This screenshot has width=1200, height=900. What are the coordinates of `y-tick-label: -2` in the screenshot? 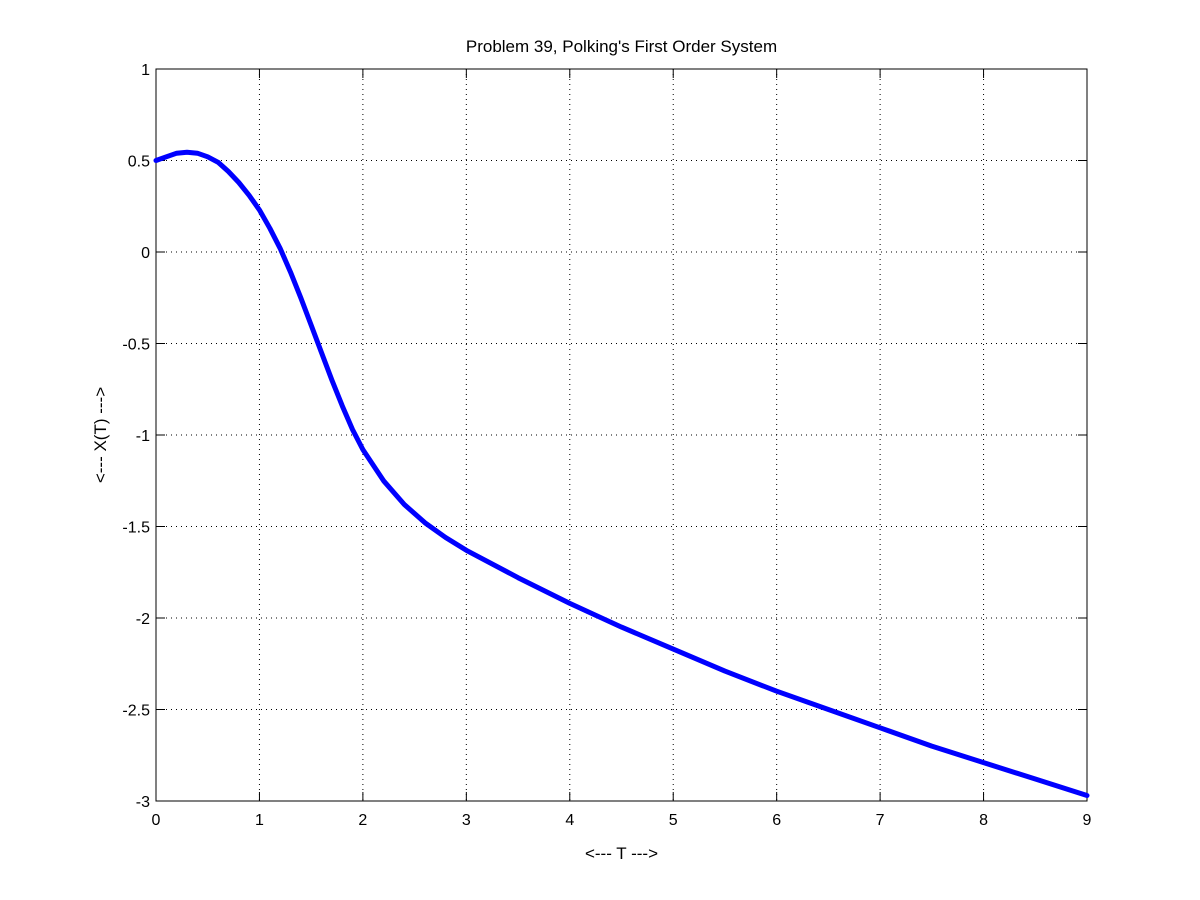 It's located at (143, 619).